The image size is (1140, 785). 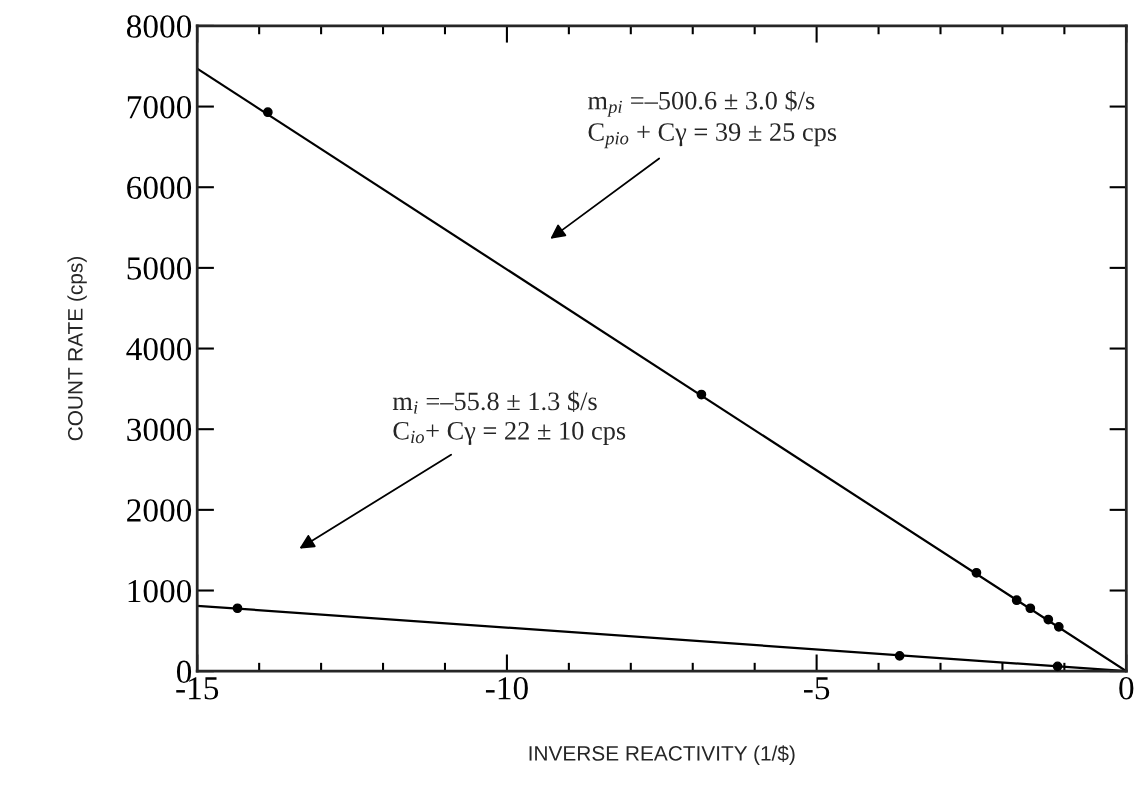 I want to click on y-tick-label: 2000, so click(x=159, y=510).